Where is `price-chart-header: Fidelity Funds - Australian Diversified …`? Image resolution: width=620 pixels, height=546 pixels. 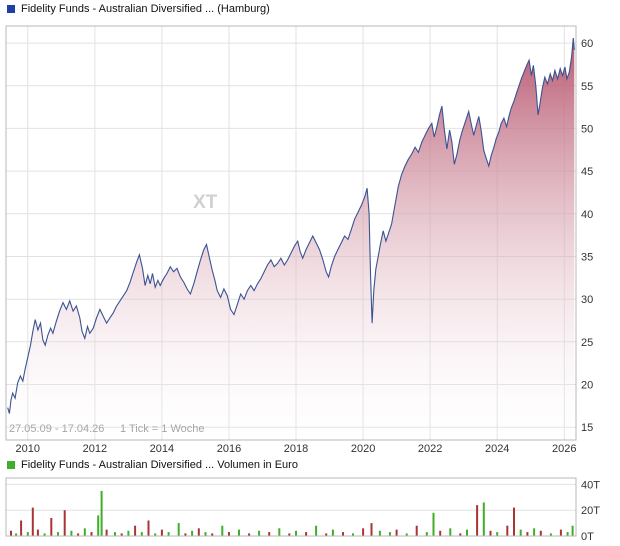 price-chart-header: Fidelity Funds - Australian Diversified … is located at coordinates (310, 9).